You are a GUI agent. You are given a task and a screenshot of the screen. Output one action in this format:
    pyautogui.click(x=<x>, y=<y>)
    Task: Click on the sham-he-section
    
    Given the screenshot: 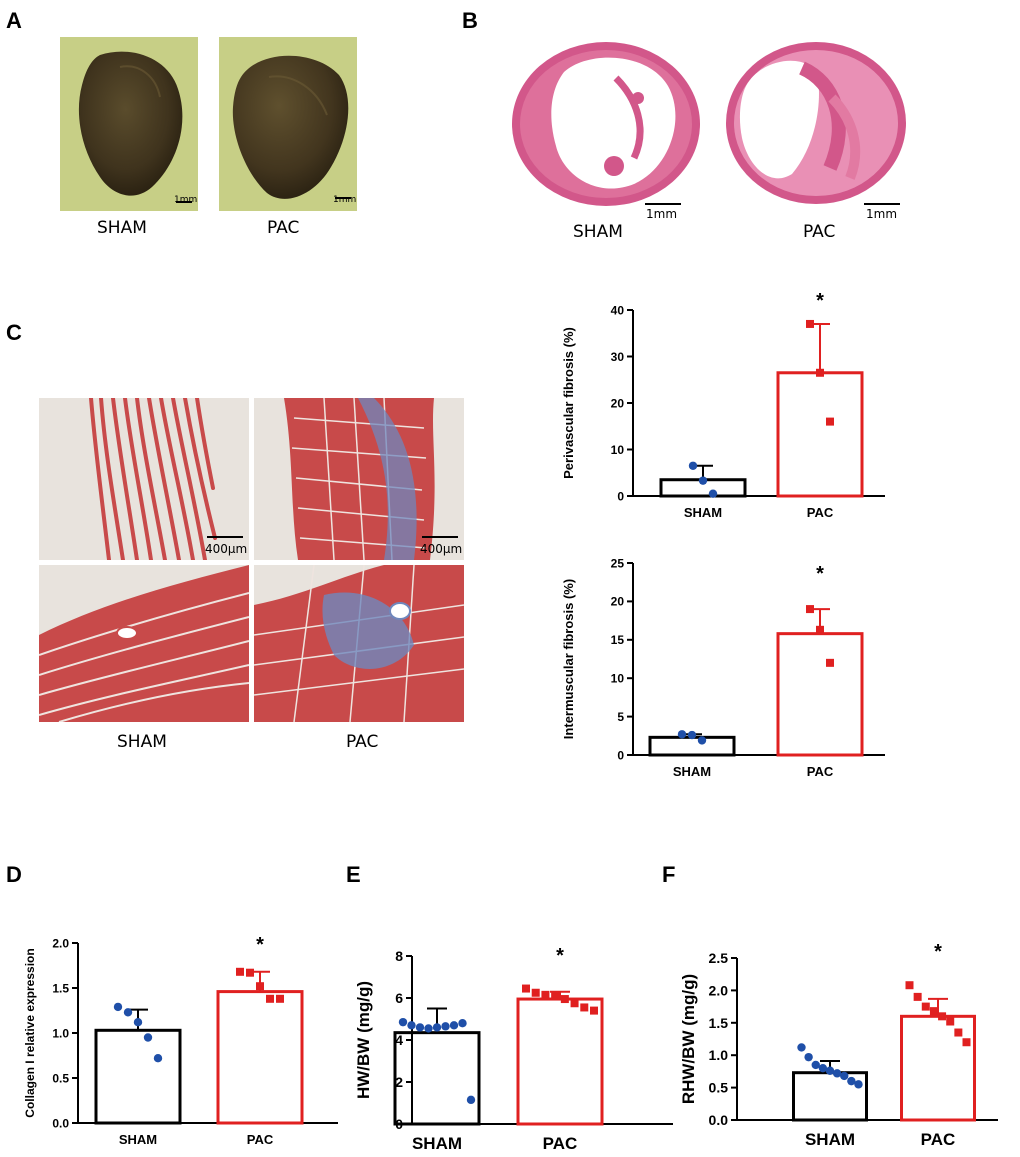 What is the action you would take?
    pyautogui.click(x=607, y=124)
    